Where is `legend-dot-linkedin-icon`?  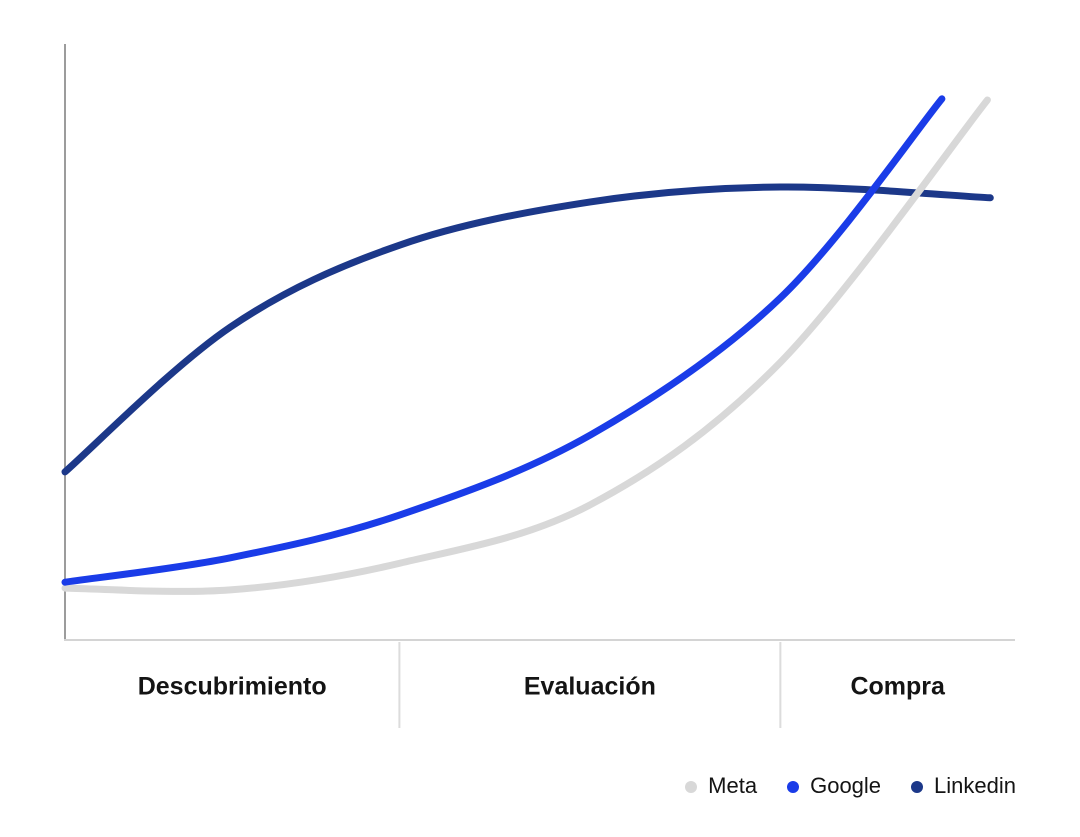
legend-dot-linkedin-icon is located at coordinates (917, 787).